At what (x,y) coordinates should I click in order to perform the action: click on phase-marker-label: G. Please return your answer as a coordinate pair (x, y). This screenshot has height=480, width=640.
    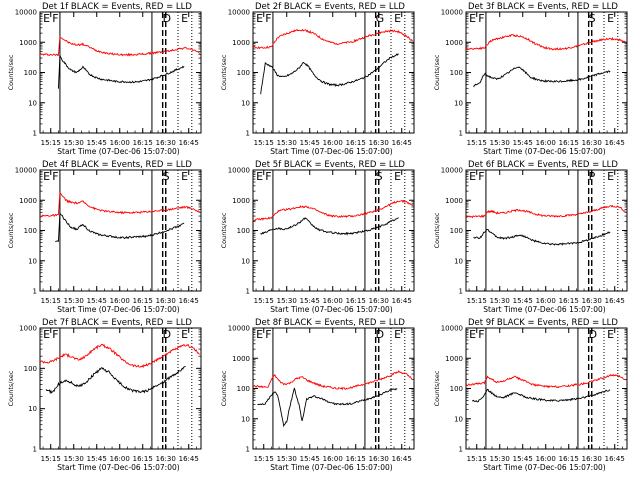
    Looking at the image, I should click on (380, 18).